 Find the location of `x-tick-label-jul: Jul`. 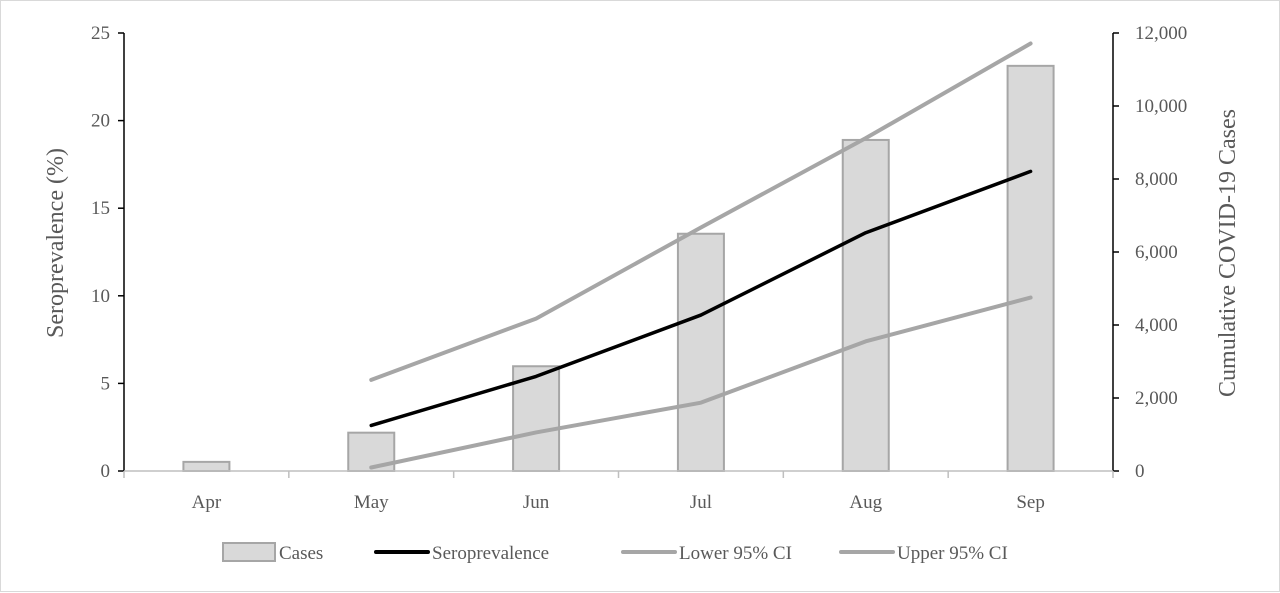

x-tick-label-jul: Jul is located at coordinates (701, 502).